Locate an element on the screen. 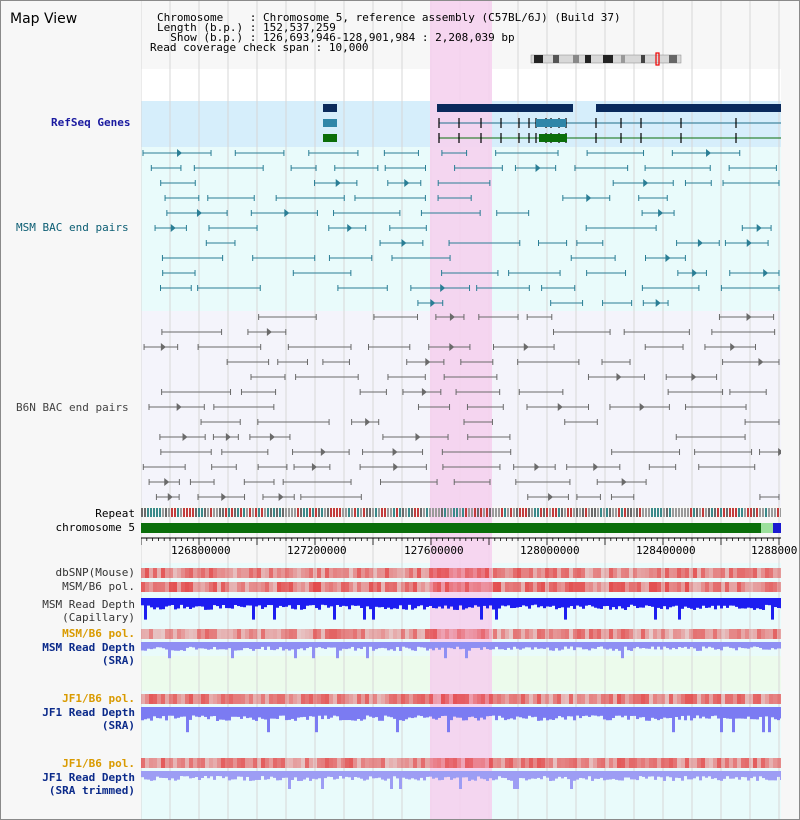 This screenshot has height=820, width=800. chromosome-ideogram is located at coordinates (607, 59).